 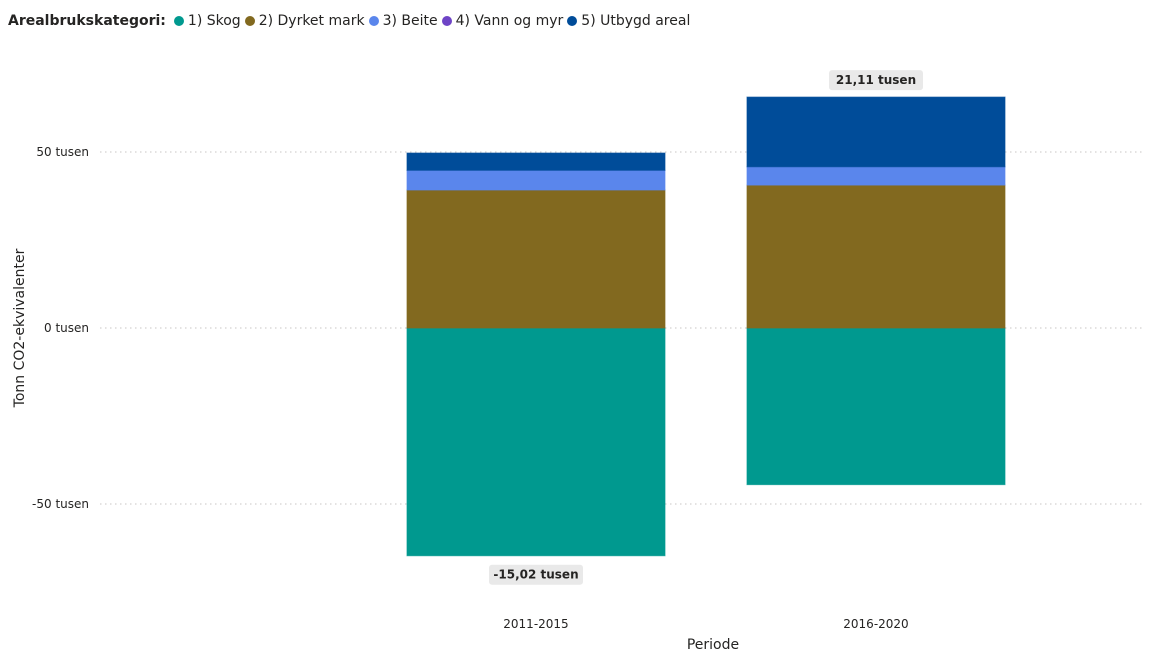 I want to click on total-data-label: -15,02 tusen, so click(x=535, y=575).